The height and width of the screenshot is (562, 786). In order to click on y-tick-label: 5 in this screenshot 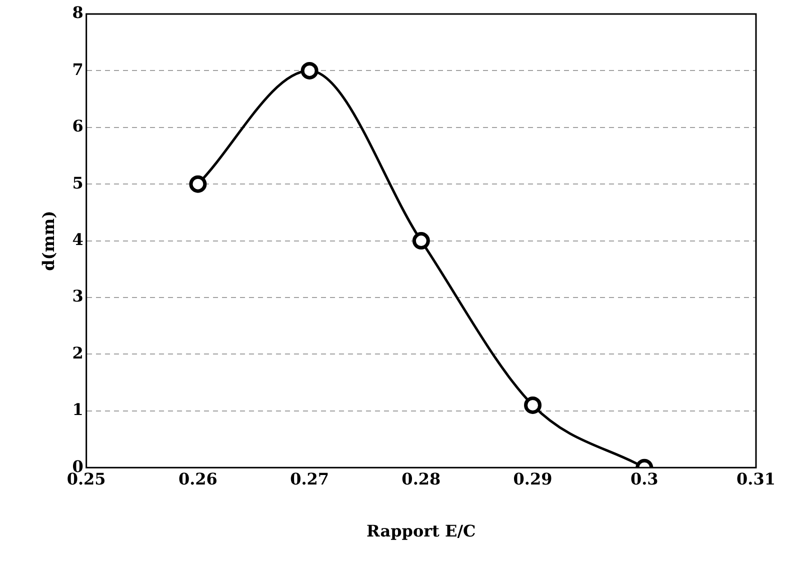, I will do `click(78, 182)`.